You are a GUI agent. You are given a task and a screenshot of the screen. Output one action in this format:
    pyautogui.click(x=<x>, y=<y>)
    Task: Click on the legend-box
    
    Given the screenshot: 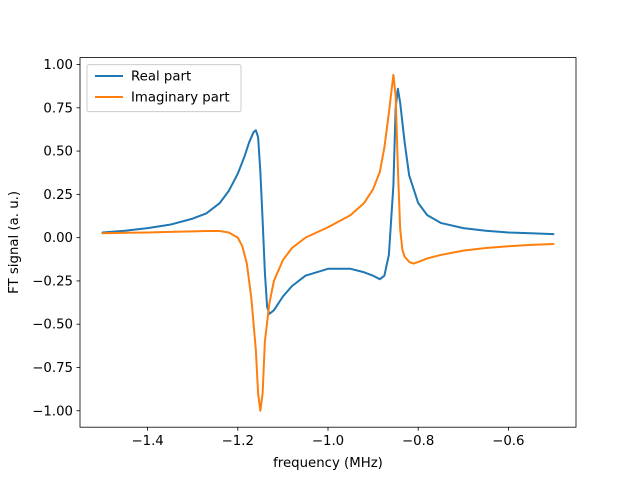 What is the action you would take?
    pyautogui.click(x=164, y=88)
    